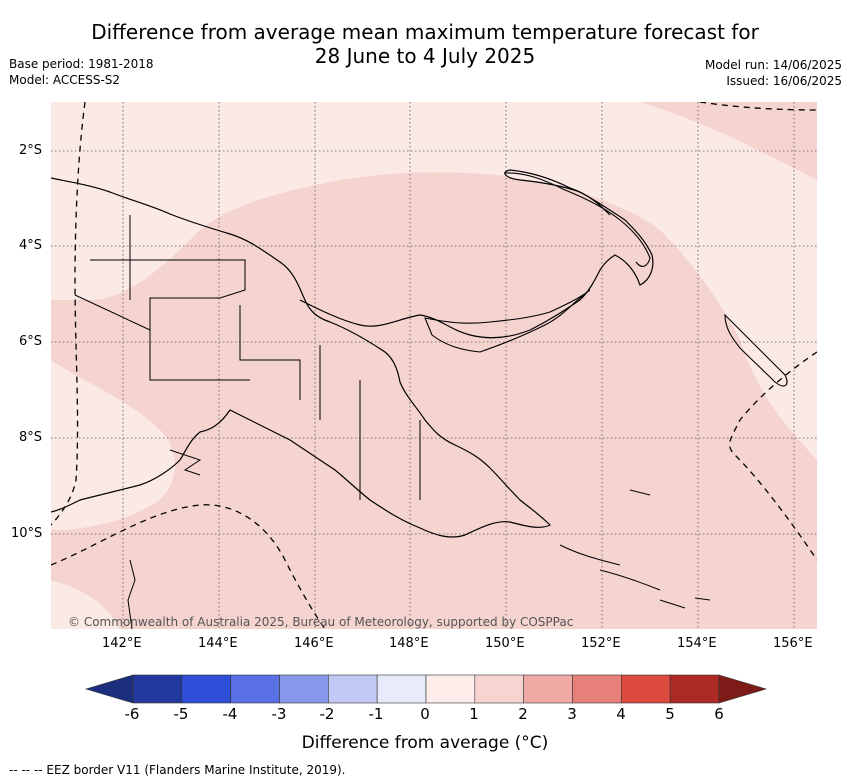 The height and width of the screenshot is (781, 850). What do you see at coordinates (81, 64) in the screenshot?
I see `base-period-text: Base period: 1981-2018` at bounding box center [81, 64].